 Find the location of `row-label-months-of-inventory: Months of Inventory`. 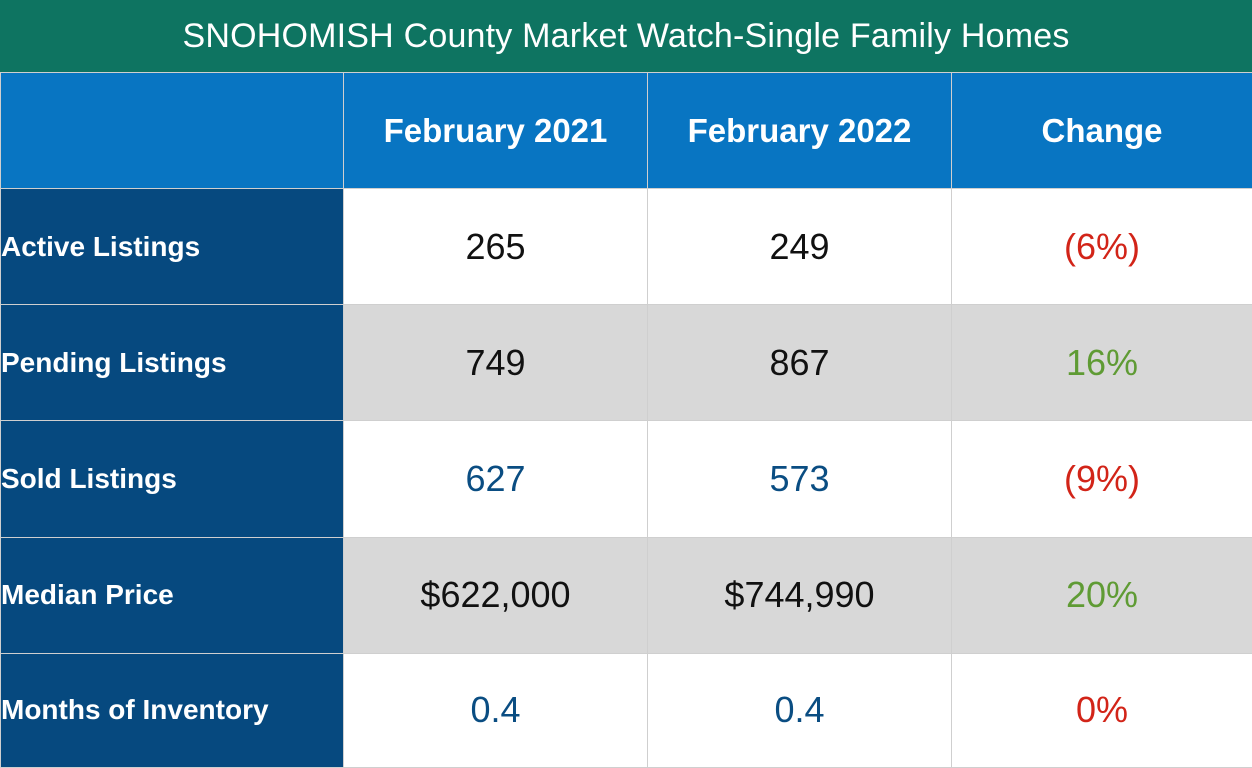

row-label-months-of-inventory: Months of Inventory is located at coordinates (172, 710).